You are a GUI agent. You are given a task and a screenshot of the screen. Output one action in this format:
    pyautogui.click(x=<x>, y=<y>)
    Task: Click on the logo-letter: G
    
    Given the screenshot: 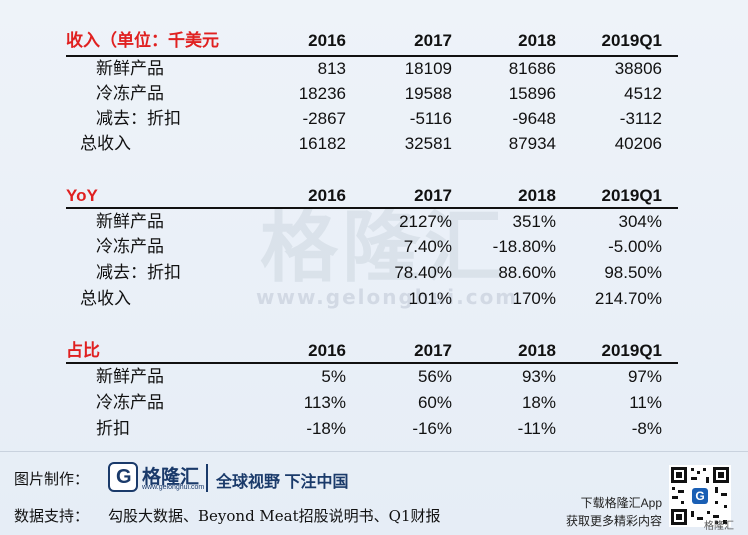 What is the action you would take?
    pyautogui.click(x=124, y=477)
    